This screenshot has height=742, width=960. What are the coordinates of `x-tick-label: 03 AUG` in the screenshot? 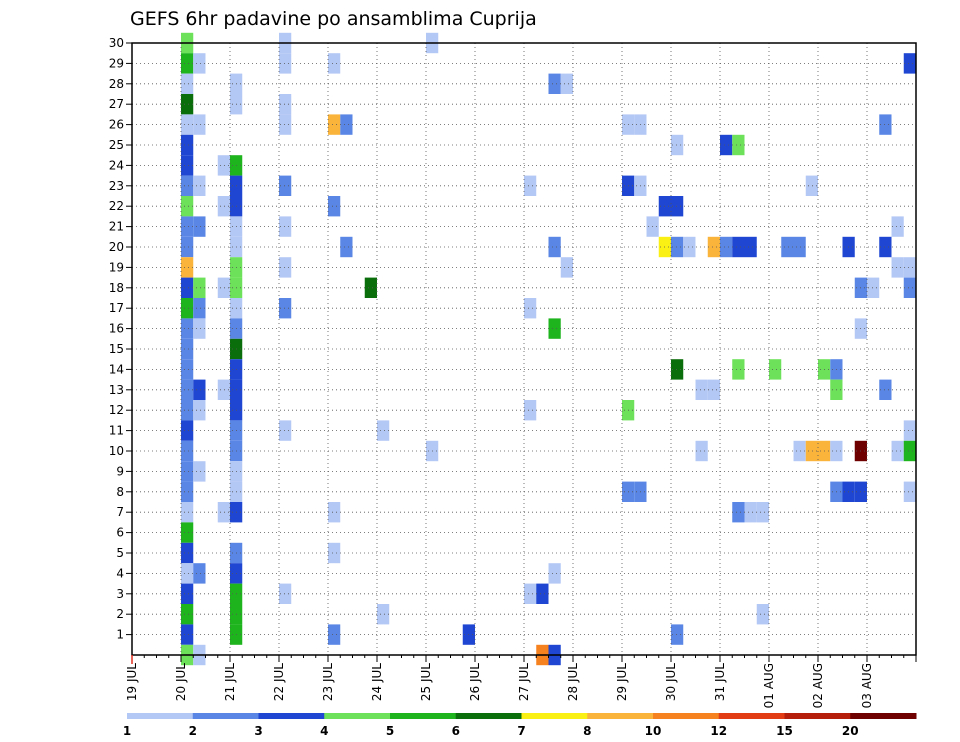 It's located at (867, 685).